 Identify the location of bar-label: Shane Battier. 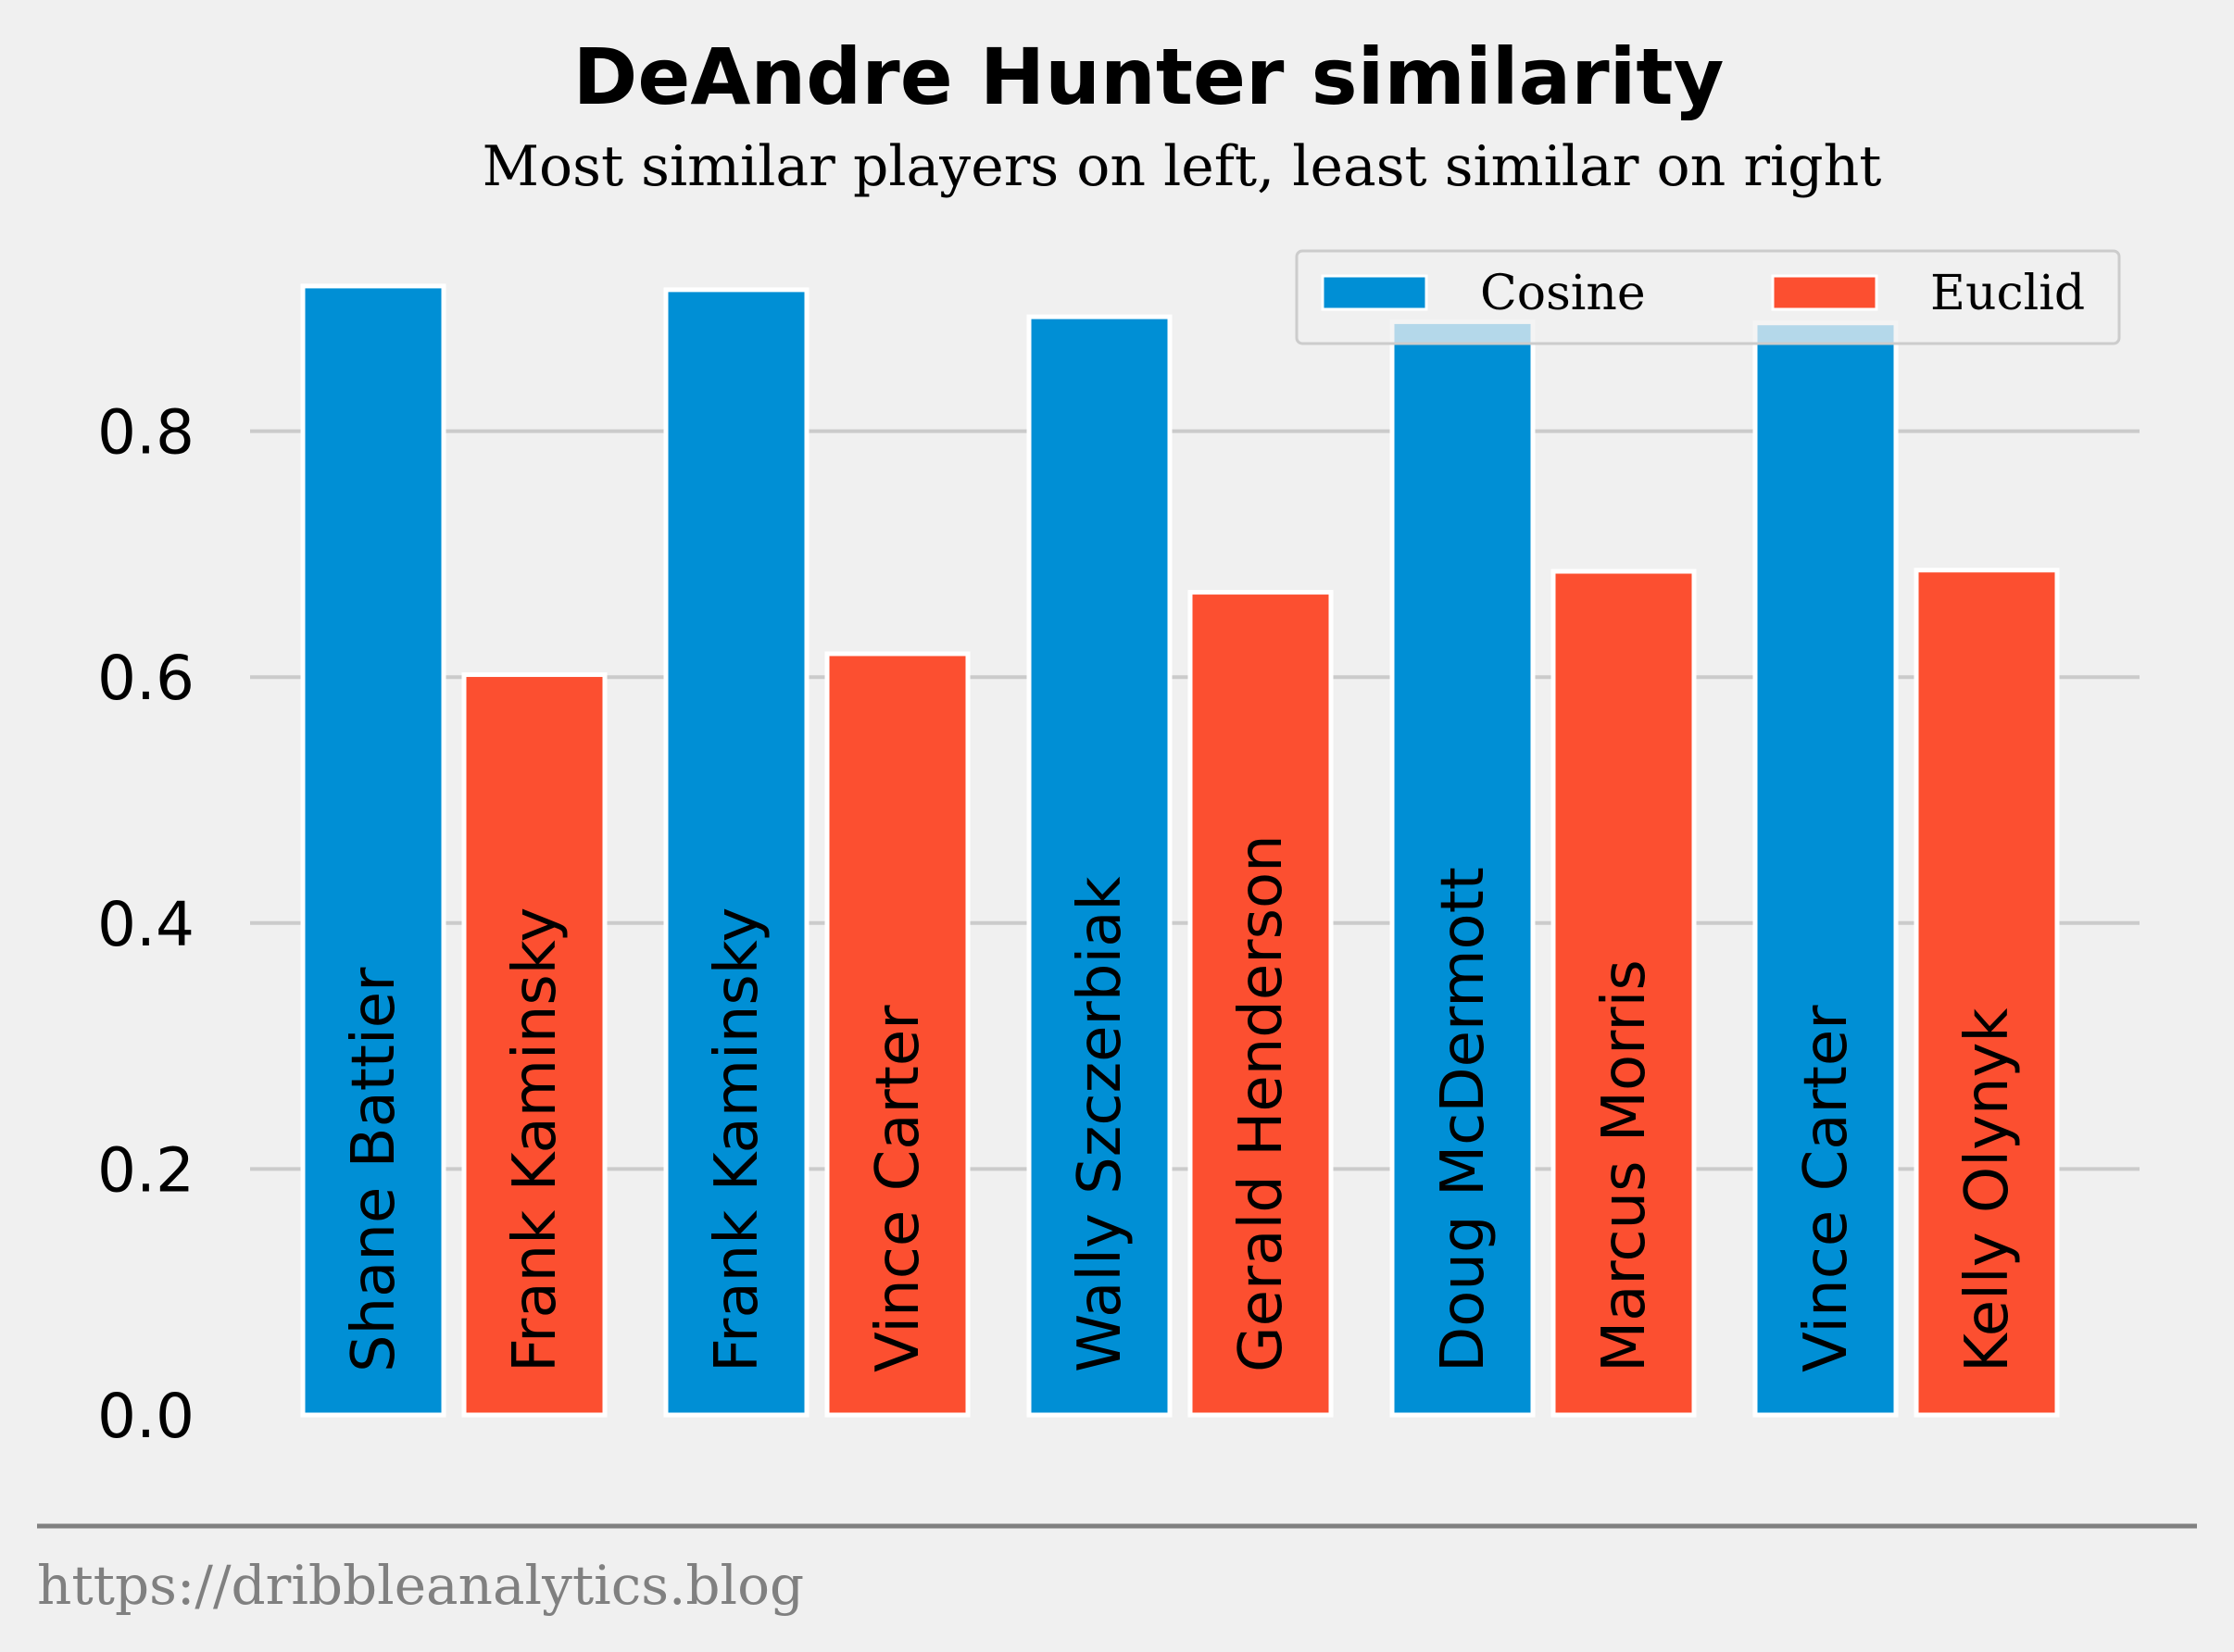
(374, 1169).